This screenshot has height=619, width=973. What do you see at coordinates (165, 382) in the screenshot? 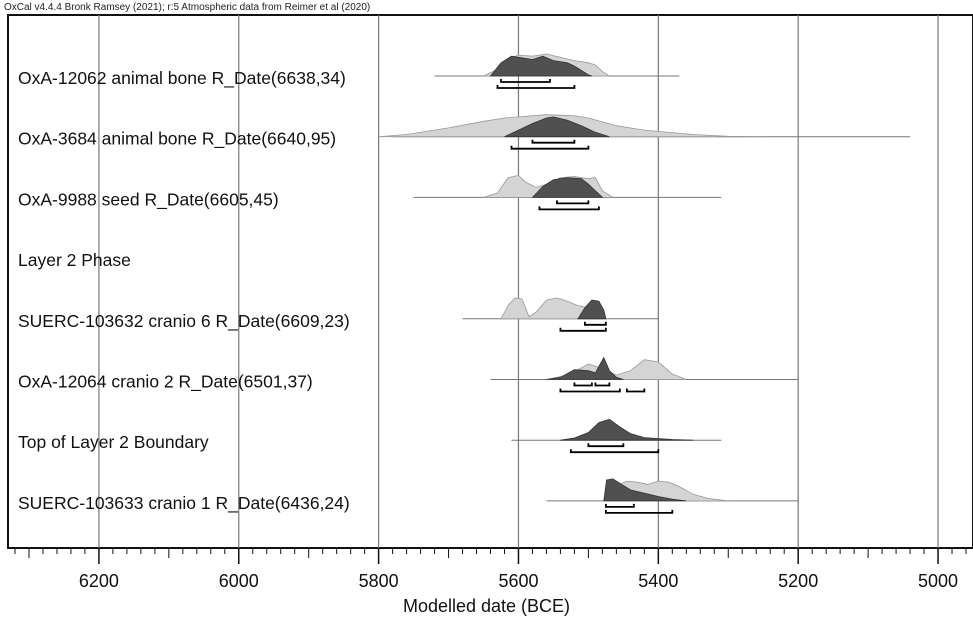
I see `row-label-6: OxA-12064 cranio 2 R_Date(6501,37)` at bounding box center [165, 382].